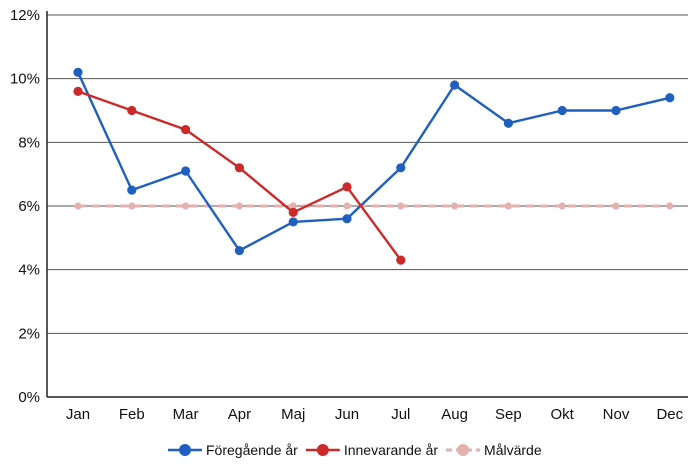 This screenshot has height=465, width=691. Describe the element at coordinates (508, 414) in the screenshot. I see `x-tick-label: Sep` at that location.